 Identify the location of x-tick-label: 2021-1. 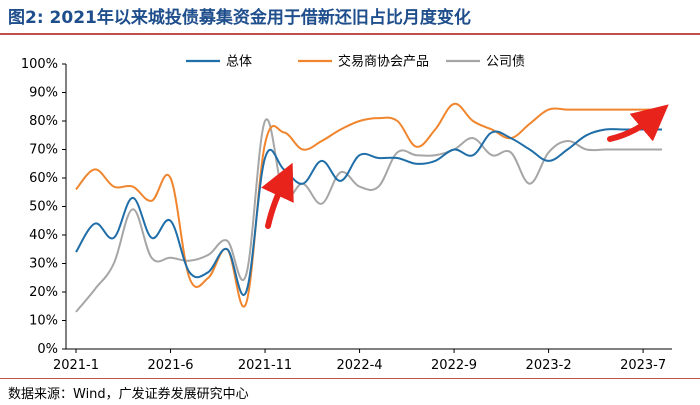
(76, 365).